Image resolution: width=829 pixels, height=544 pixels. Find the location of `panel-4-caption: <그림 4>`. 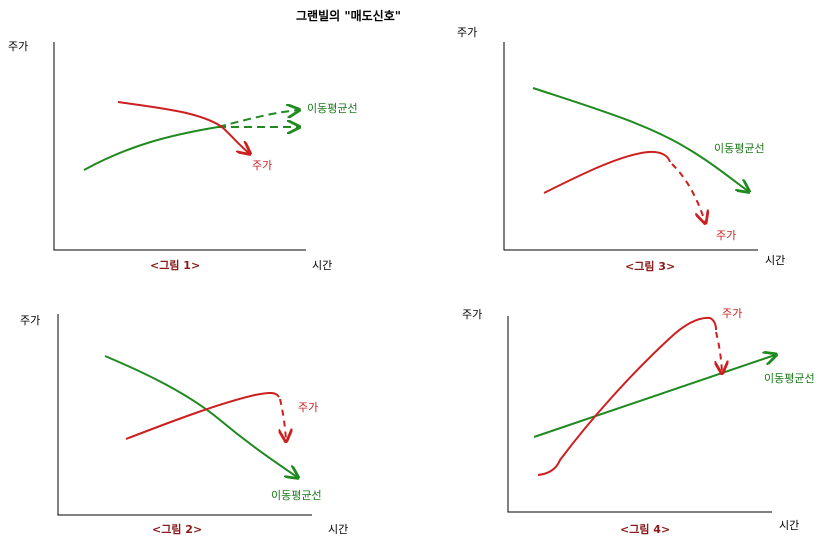

panel-4-caption: <그림 4> is located at coordinates (645, 529).